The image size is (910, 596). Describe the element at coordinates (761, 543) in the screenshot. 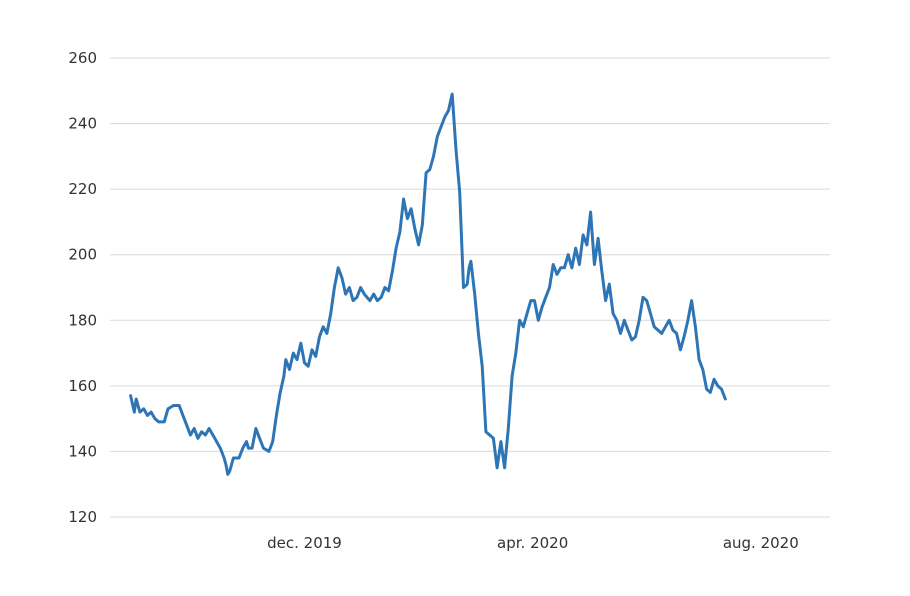

I see `x-tick-label: aug. 2020` at that location.